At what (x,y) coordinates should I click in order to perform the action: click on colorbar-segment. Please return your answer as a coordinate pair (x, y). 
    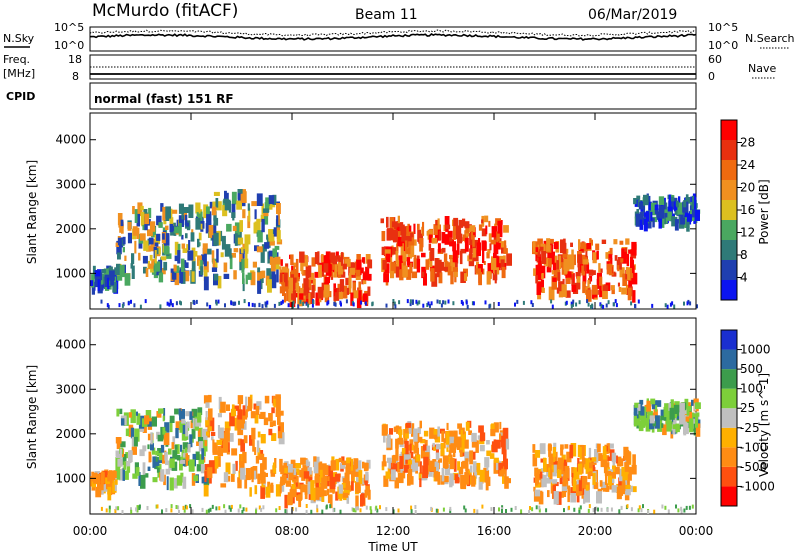
    Looking at the image, I should click on (729, 150).